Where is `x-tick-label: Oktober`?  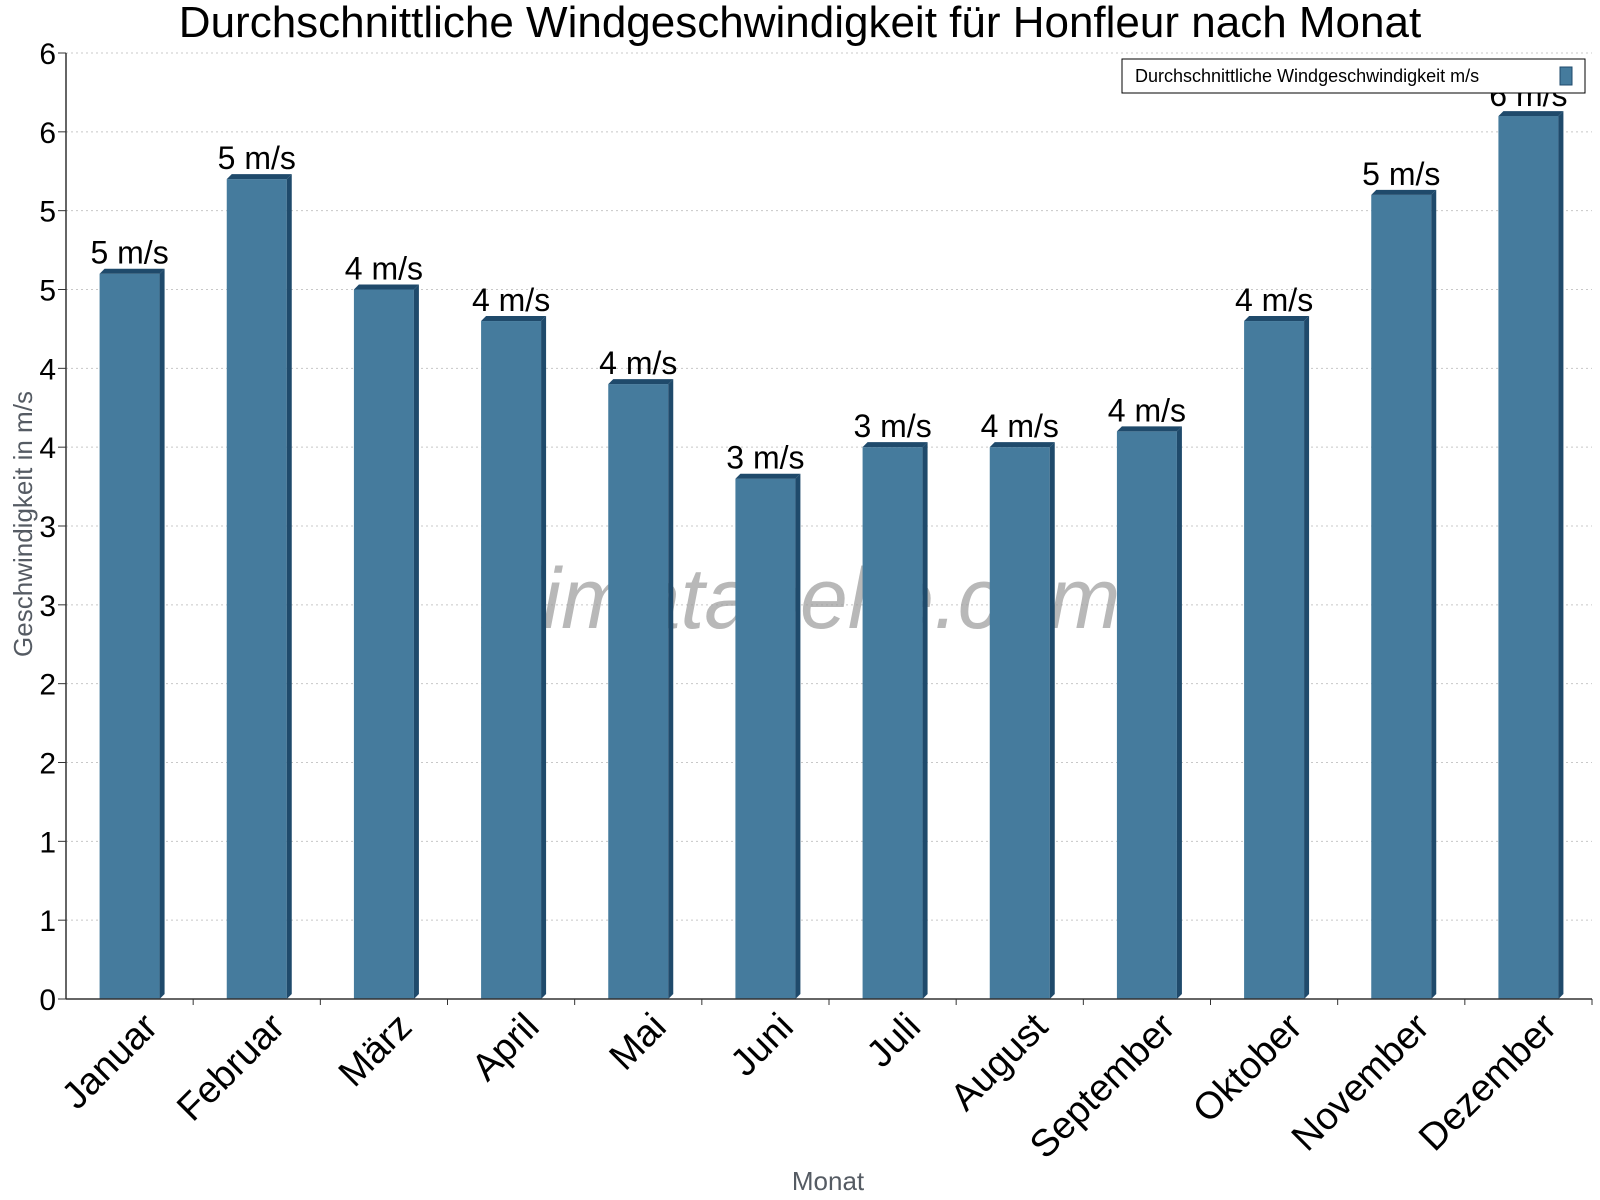 x-tick-label: Oktober is located at coordinates (1248, 1068).